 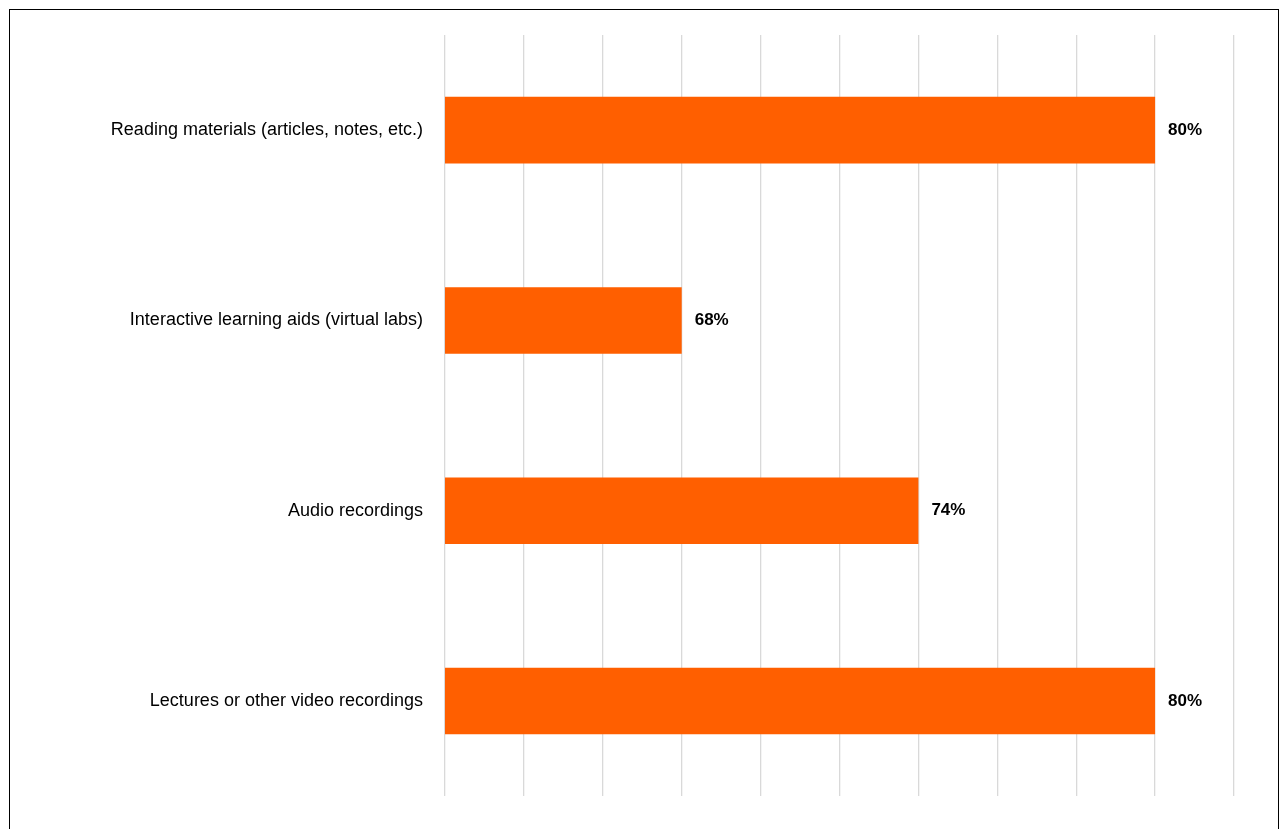 I want to click on y-tick-label: Interactive learning aids (virtual labs), so click(x=276, y=319).